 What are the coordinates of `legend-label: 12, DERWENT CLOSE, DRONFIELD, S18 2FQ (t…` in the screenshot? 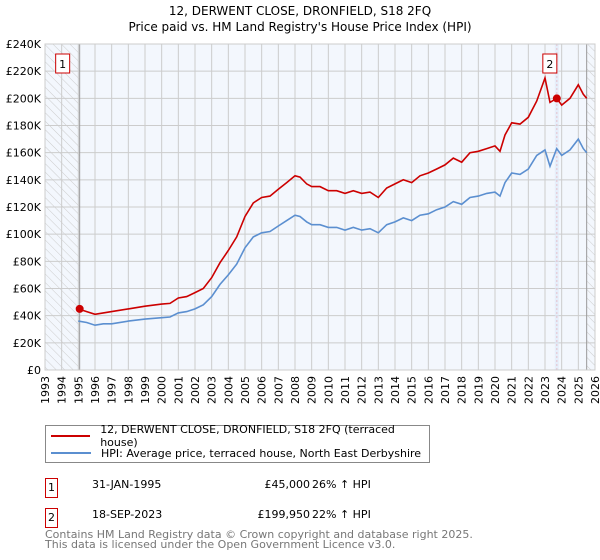 It's located at (247, 436).